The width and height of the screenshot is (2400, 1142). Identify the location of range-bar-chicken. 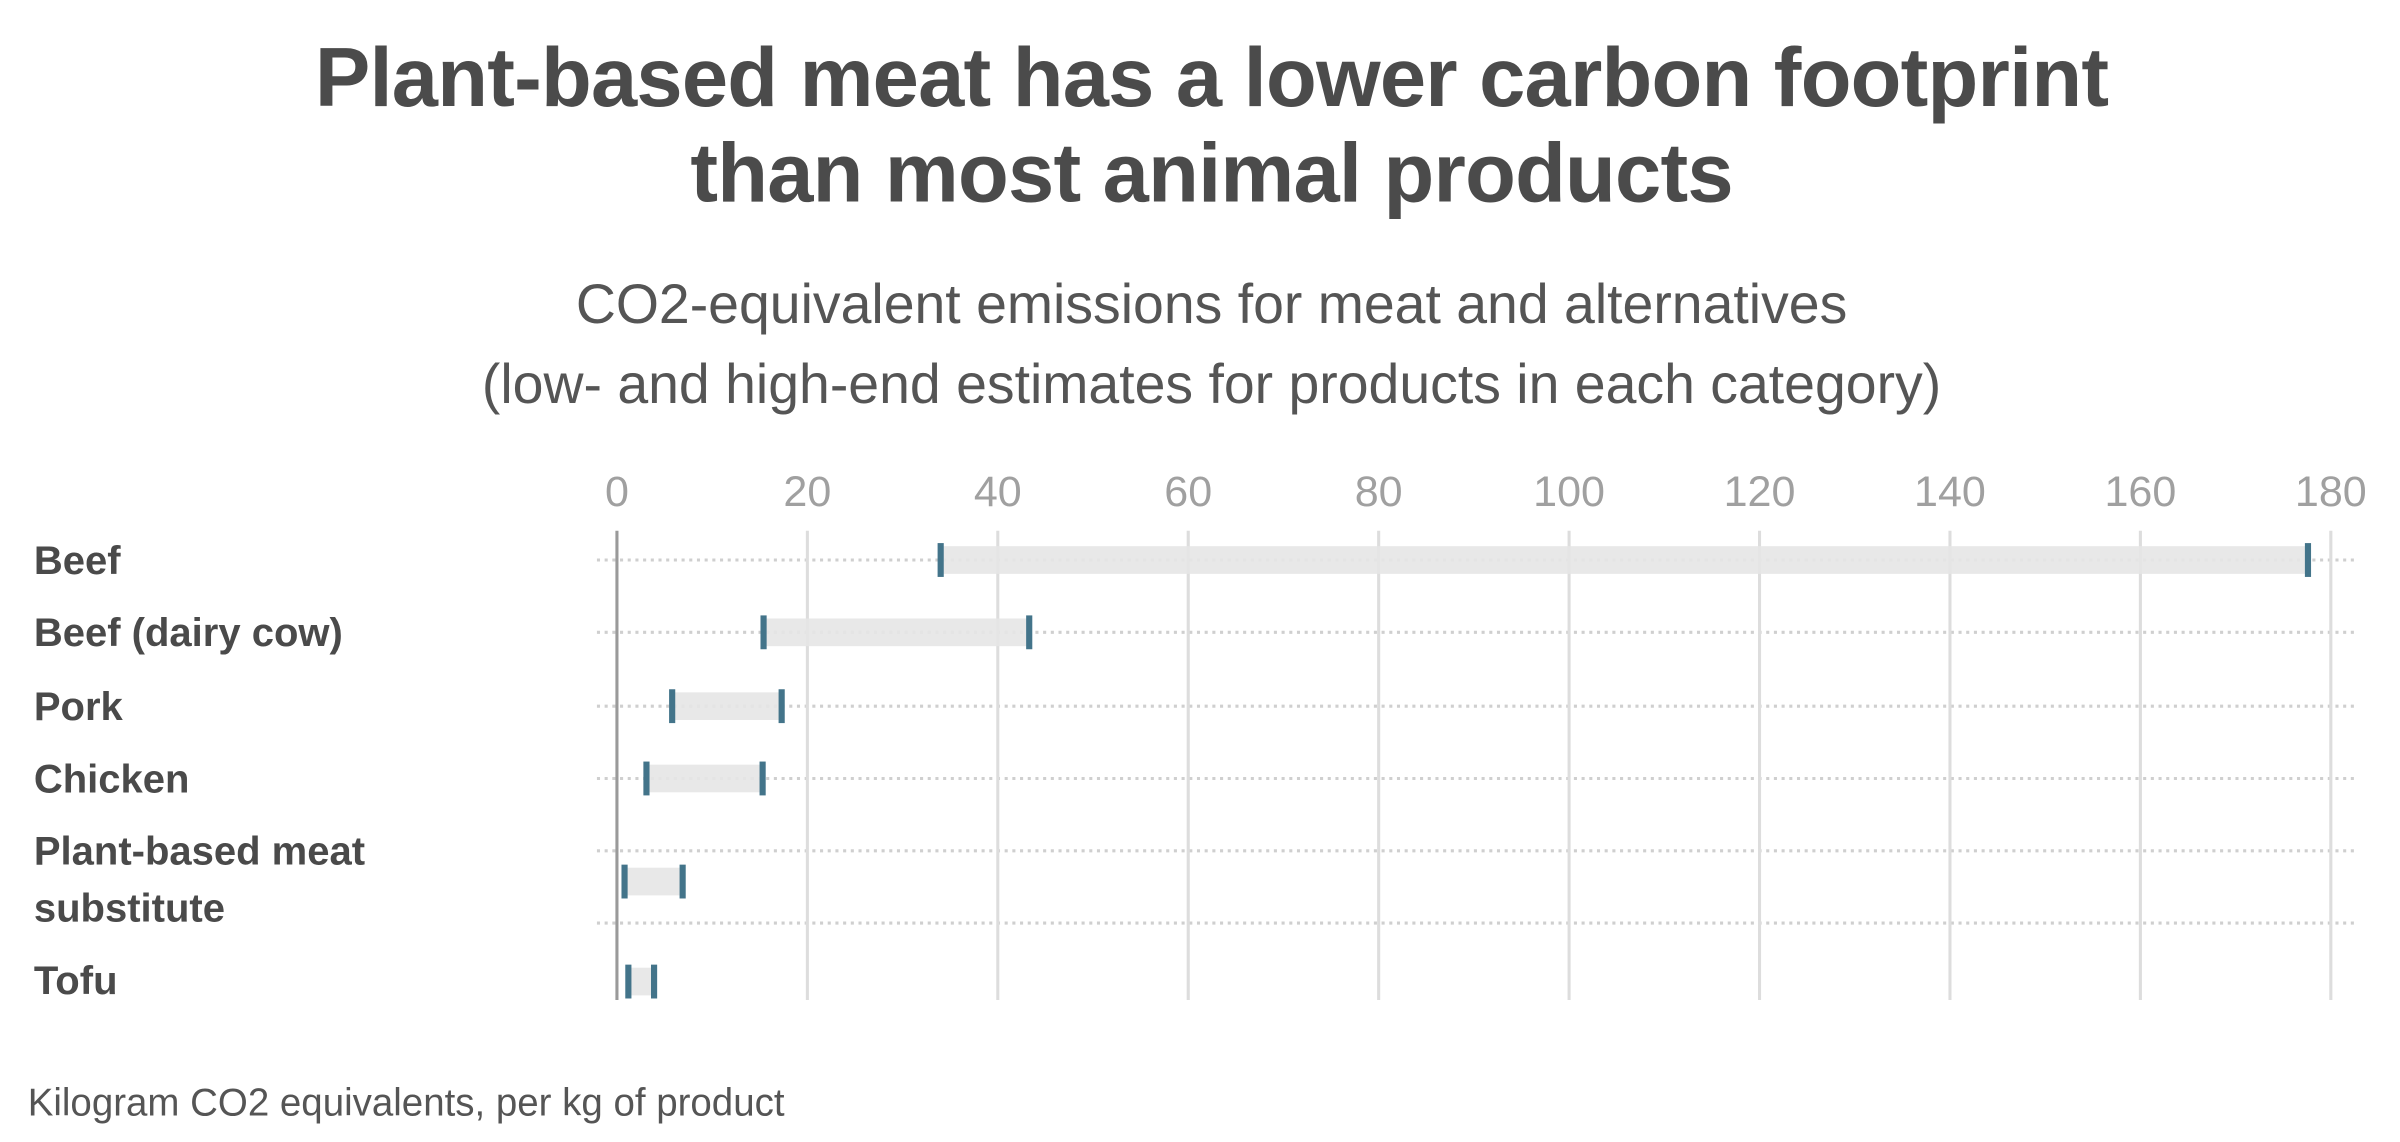
(704, 778).